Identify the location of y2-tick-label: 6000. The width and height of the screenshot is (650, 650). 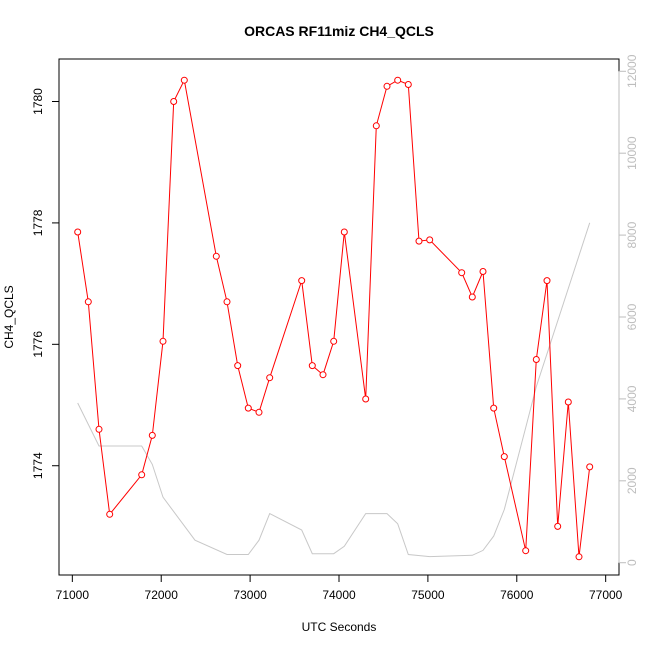
(632, 316).